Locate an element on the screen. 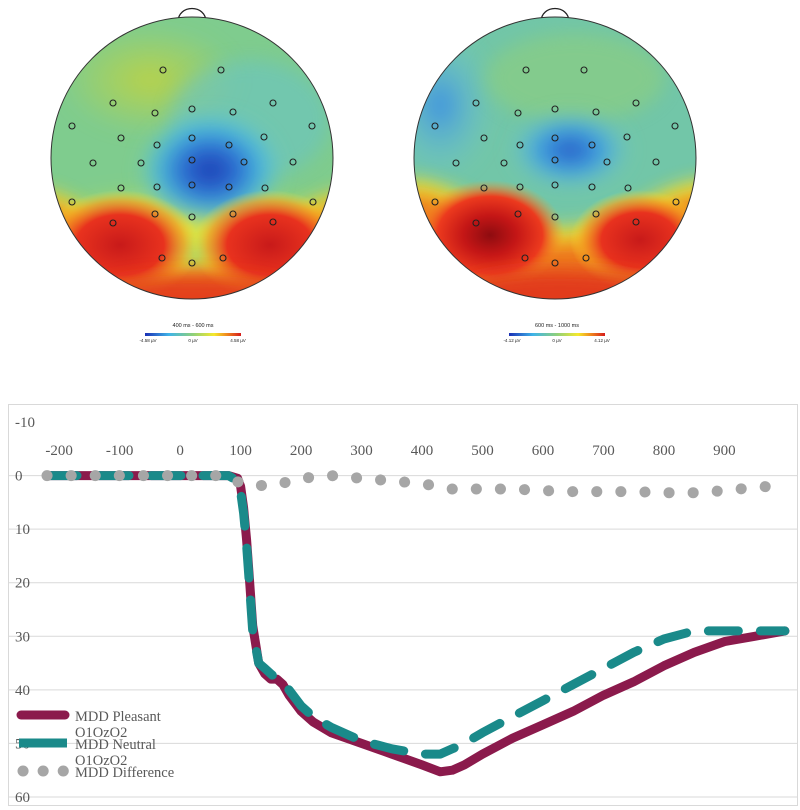 The image size is (800, 810). topomap-400-600: 400 ms - 600 ms -4.58 µV 0 µV 4.58 µV is located at coordinates (192, 175).